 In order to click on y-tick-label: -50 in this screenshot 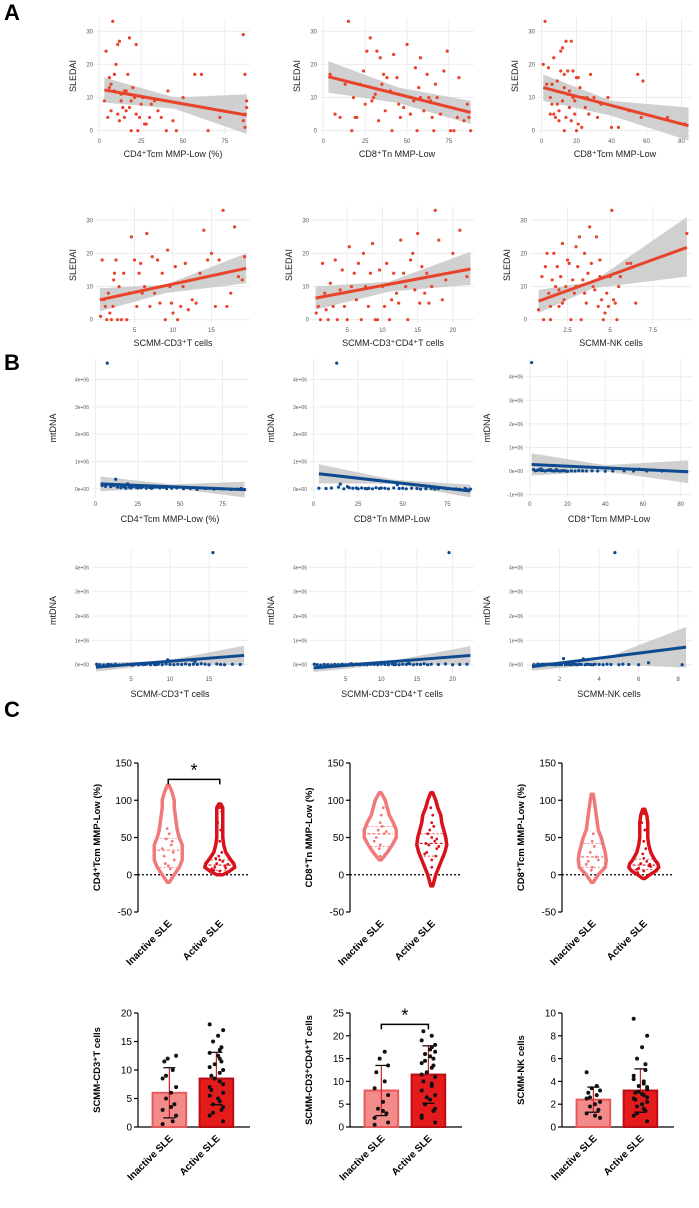, I will do `click(125, 913)`.